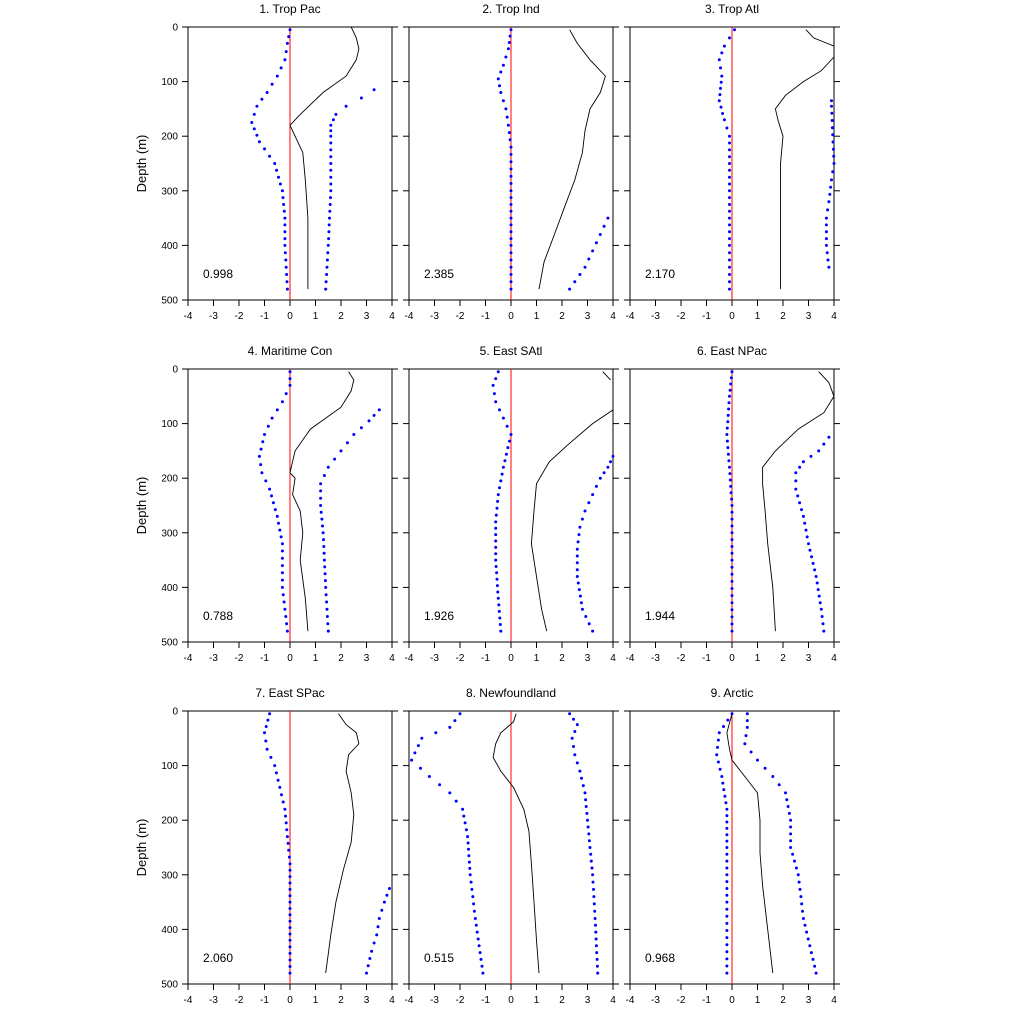  I want to click on x-tick-label: 3, so click(809, 1000).